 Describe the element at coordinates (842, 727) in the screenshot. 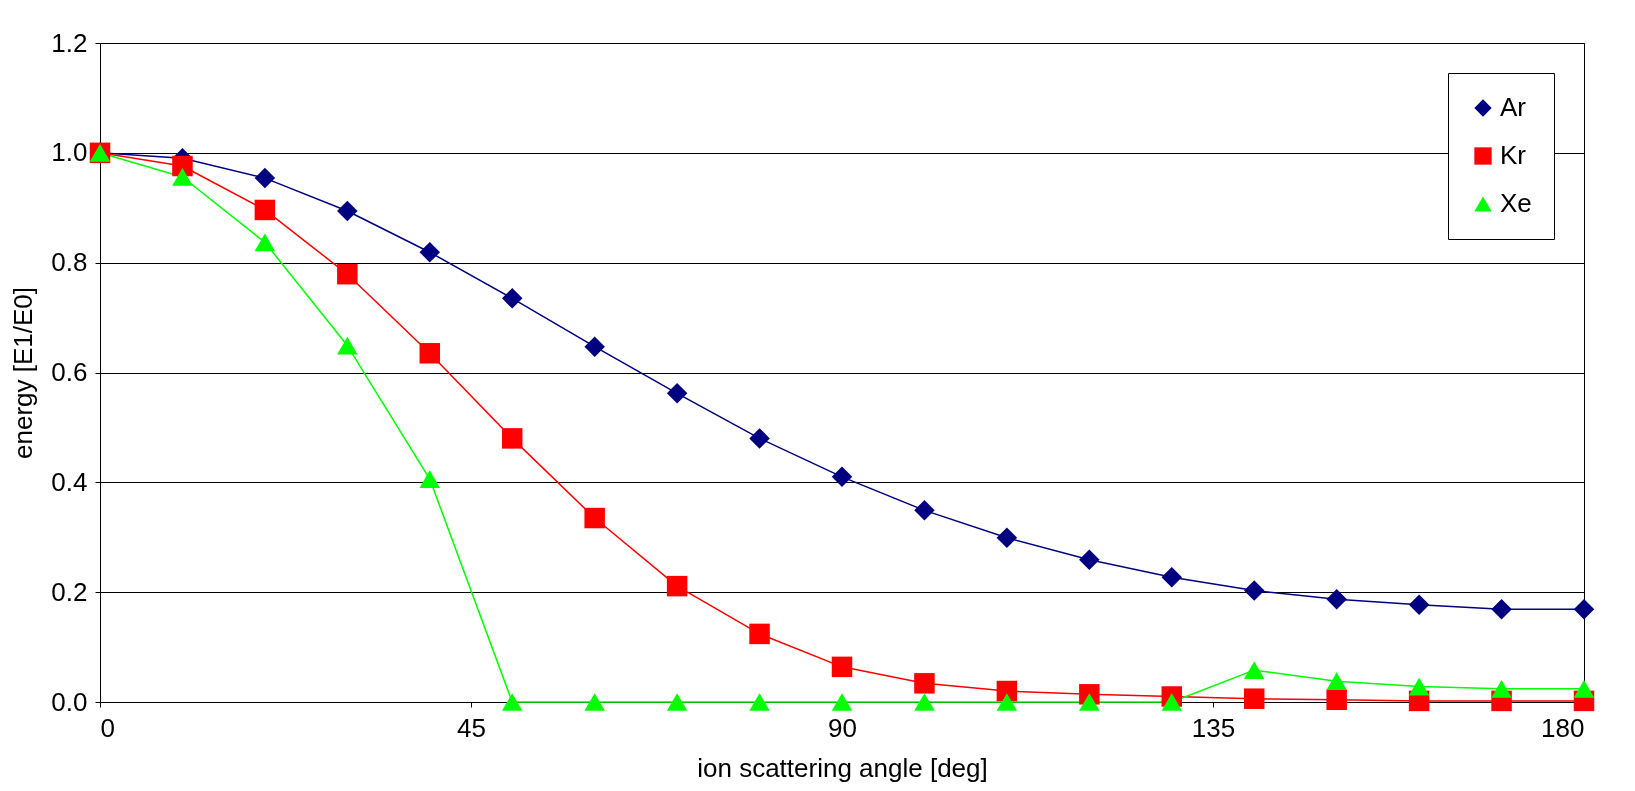

I see `x-tick-label: 90` at that location.